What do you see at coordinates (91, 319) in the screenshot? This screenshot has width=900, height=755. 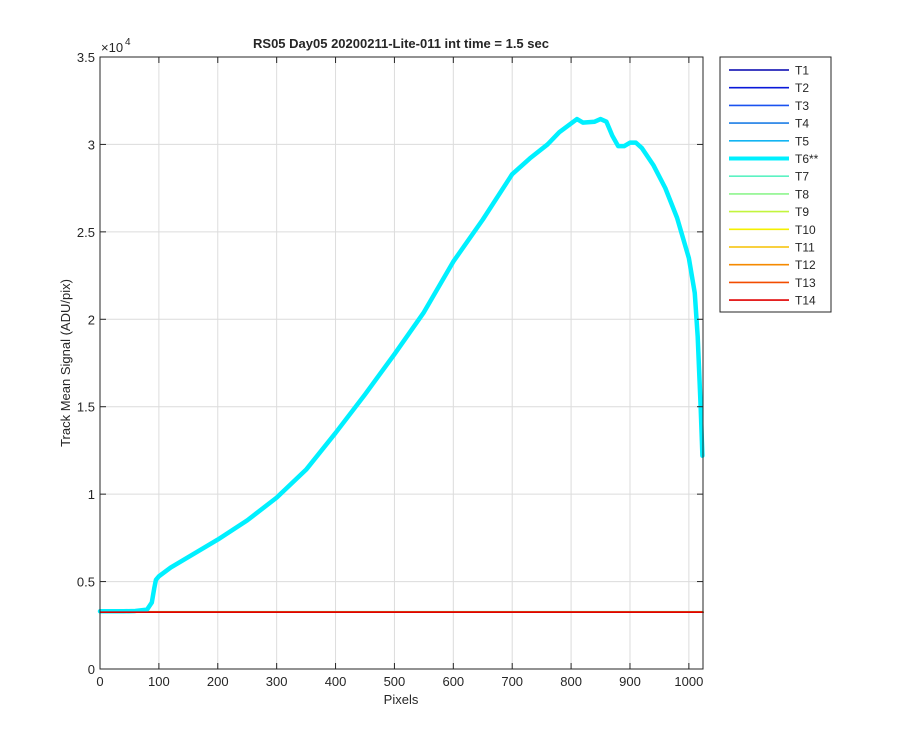 I see `y-tick-label: 2` at bounding box center [91, 319].